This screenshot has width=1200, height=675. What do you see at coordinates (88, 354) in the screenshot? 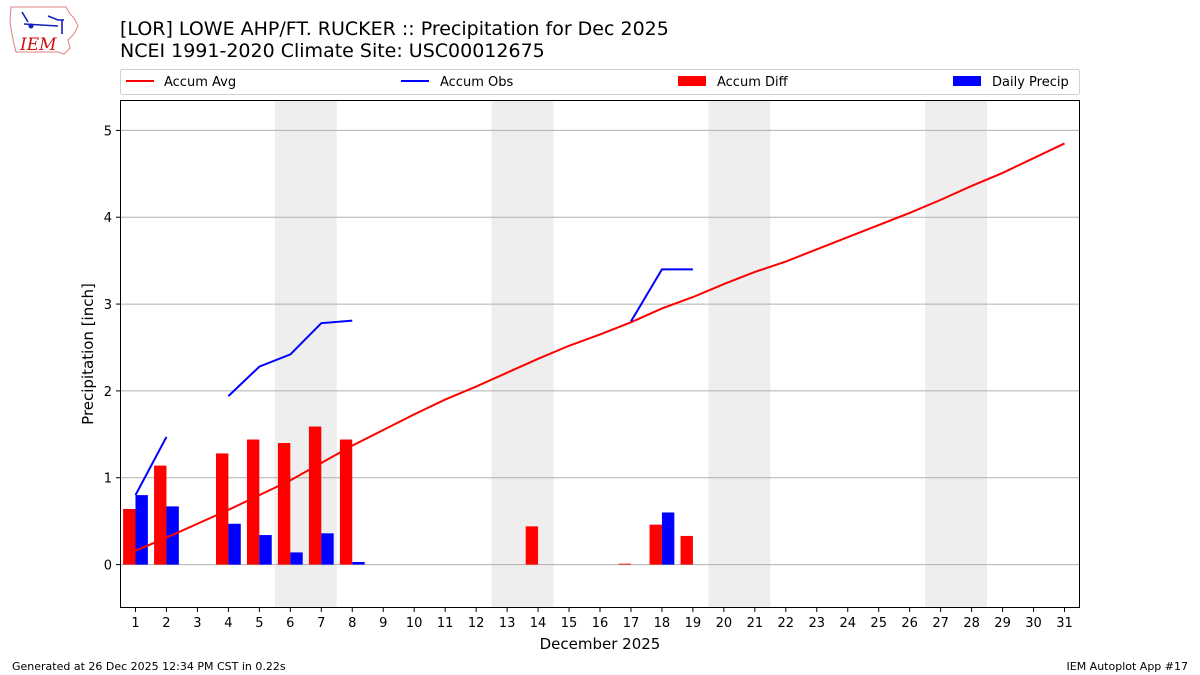
I see `y-axis-label: Precipitation [inch]` at bounding box center [88, 354].